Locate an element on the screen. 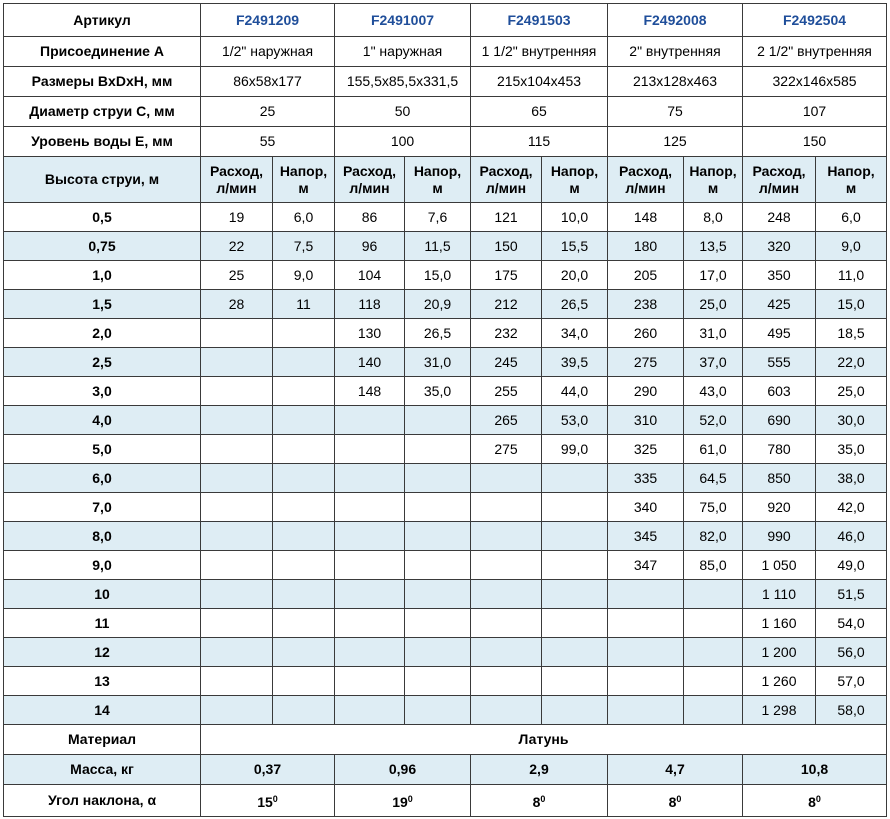 This screenshot has width=890, height=819. value-cell: 290 is located at coordinates (645, 391).